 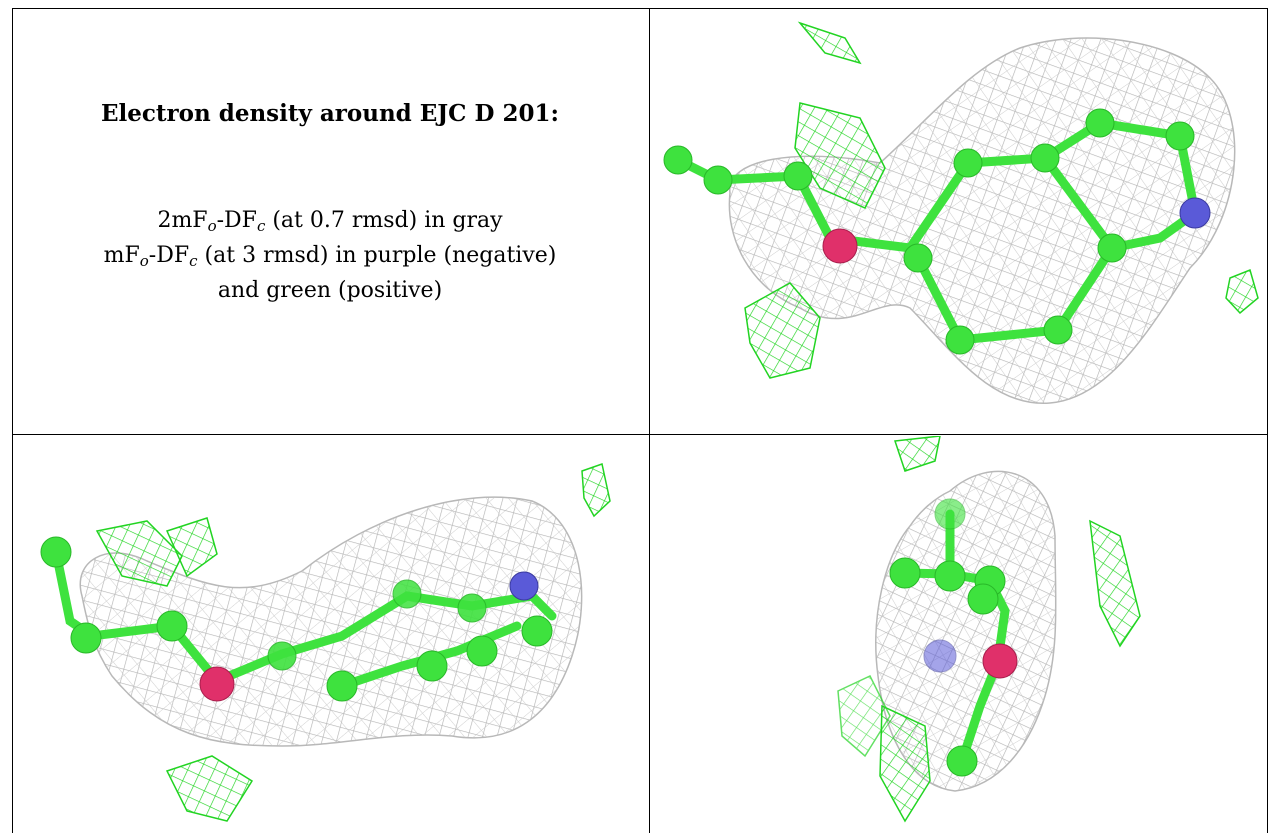 What do you see at coordinates (12, 420) in the screenshot?
I see `table-border-left` at bounding box center [12, 420].